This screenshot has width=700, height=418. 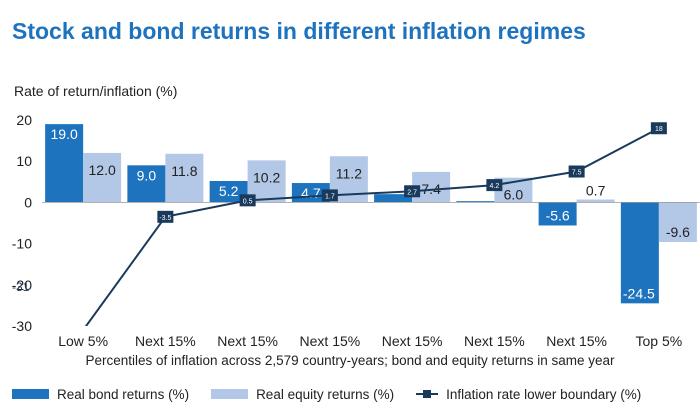 I want to click on x-tick-label: Low 5%, so click(x=83, y=341).